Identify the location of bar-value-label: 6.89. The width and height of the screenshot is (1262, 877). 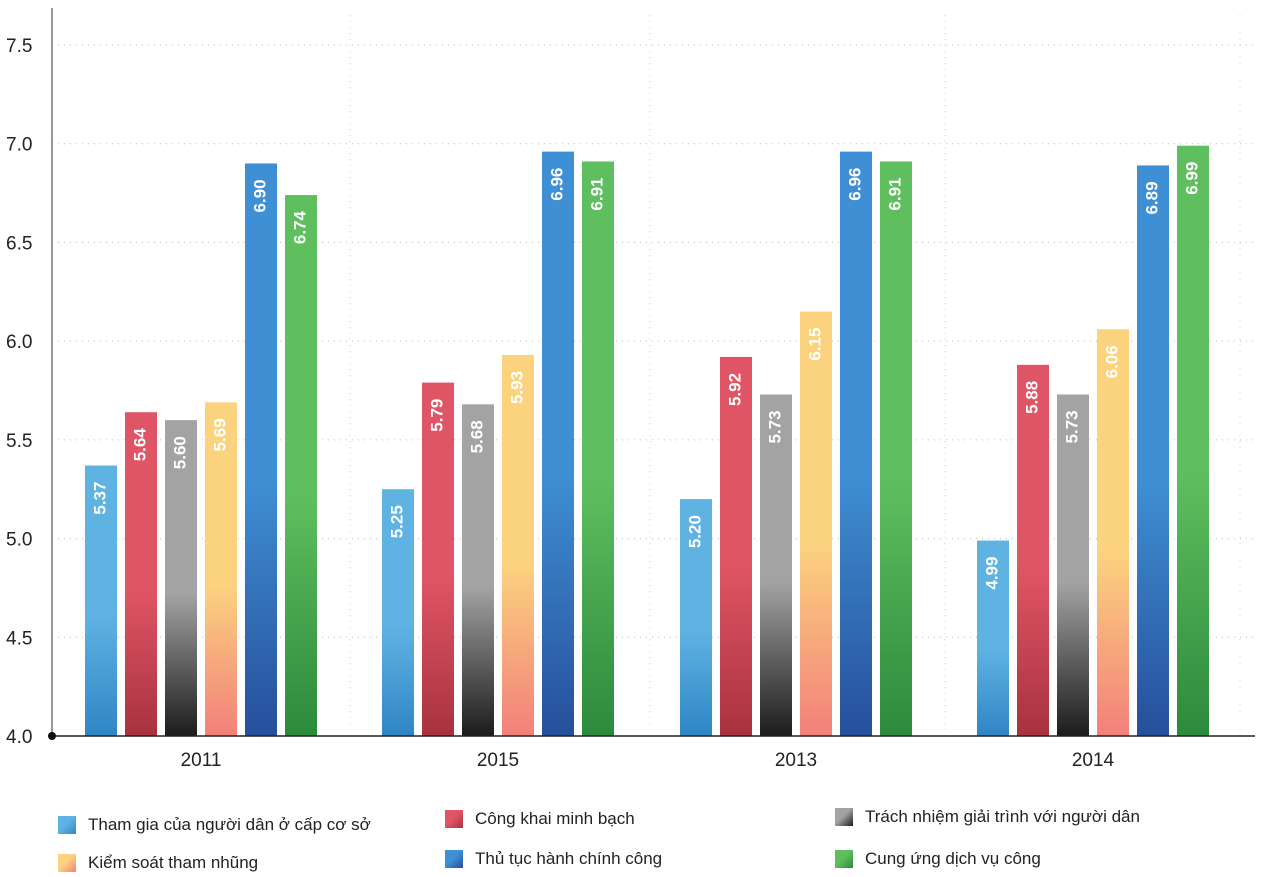
(1151, 197).